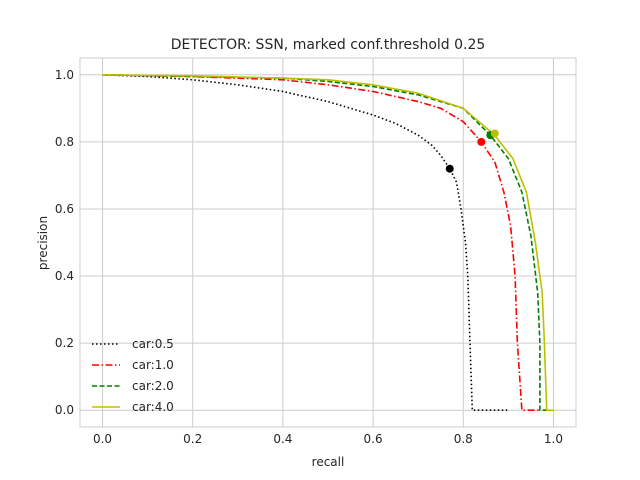 This screenshot has height=480, width=640. I want to click on y-tick-label: 0.8, so click(64, 142).